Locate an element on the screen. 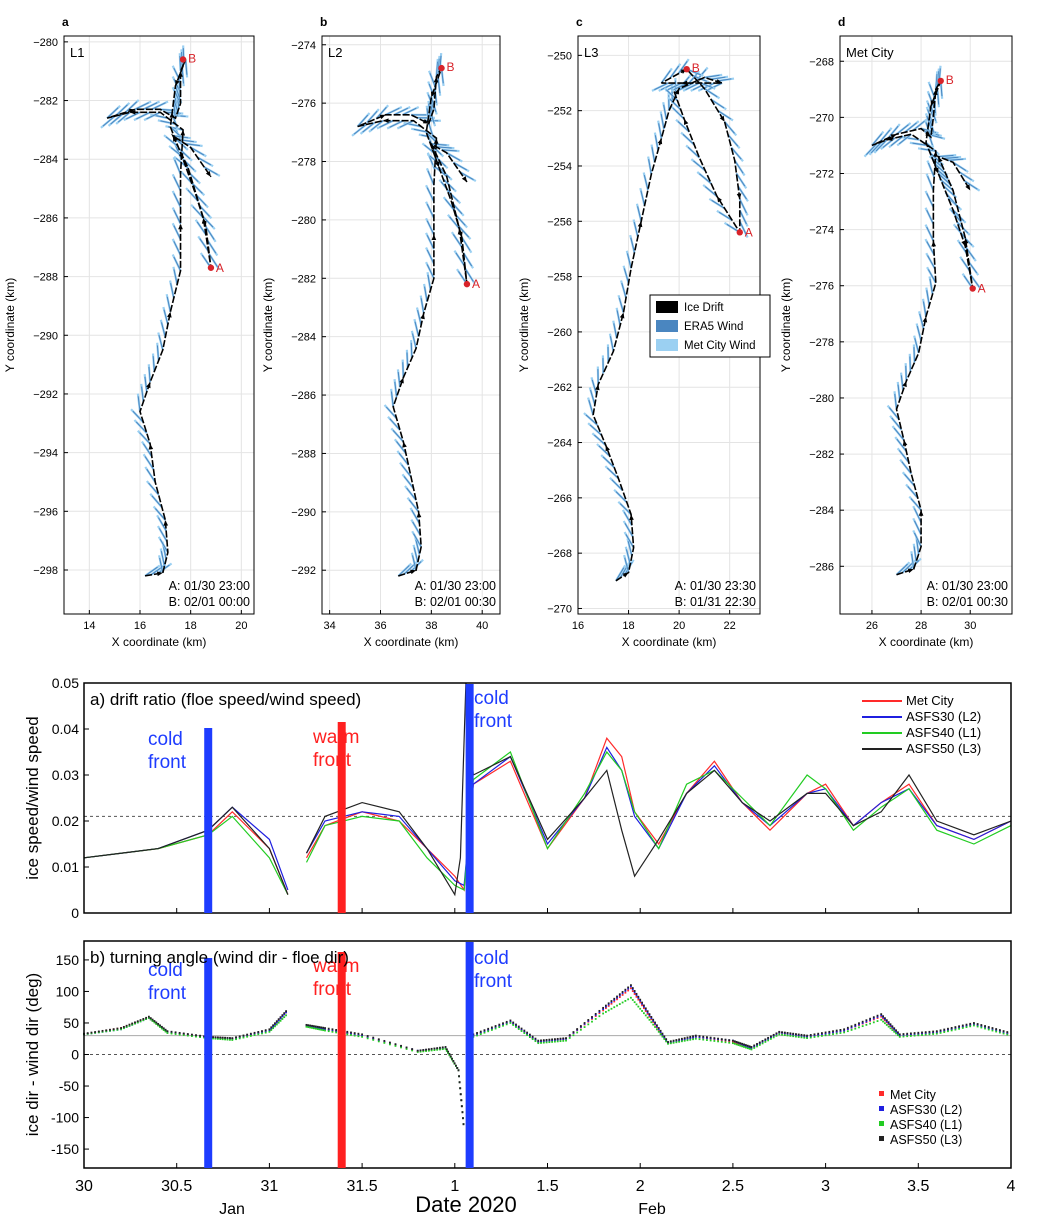 This screenshot has width=1037, height=1230. map-panel-b is located at coordinates (411, 325).